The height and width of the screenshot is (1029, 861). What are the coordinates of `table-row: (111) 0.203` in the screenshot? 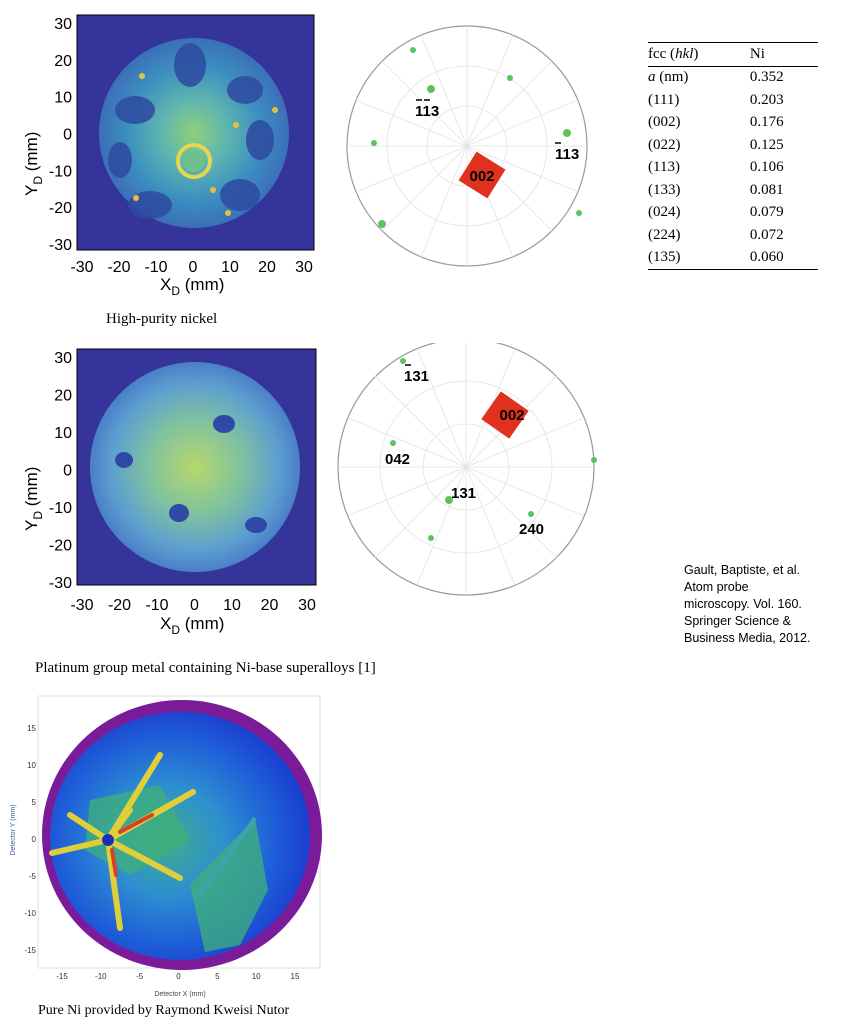 It's located at (733, 100).